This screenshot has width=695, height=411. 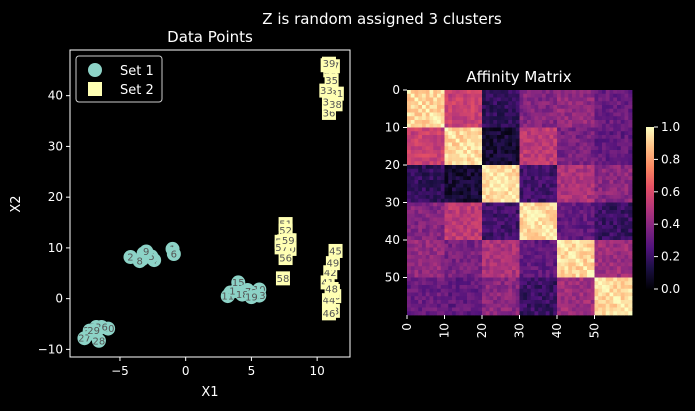 I want to click on point-label: 11, so click(x=227, y=297).